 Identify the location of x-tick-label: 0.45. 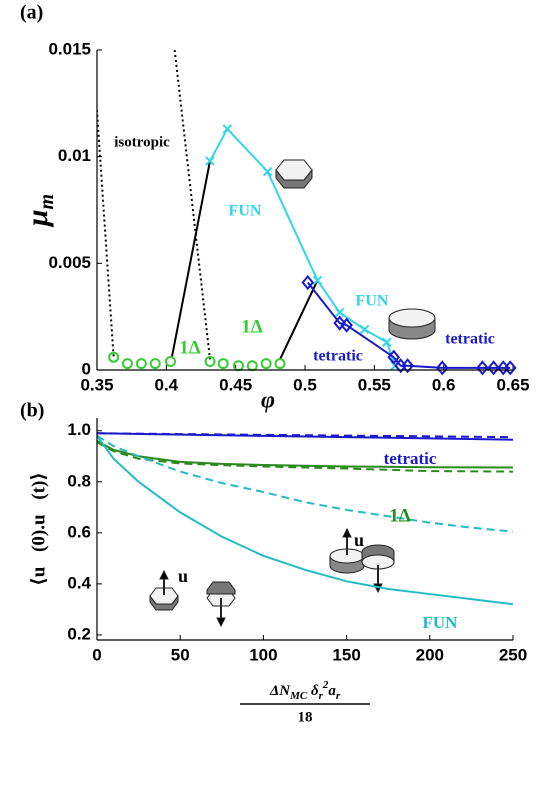
(235, 384).